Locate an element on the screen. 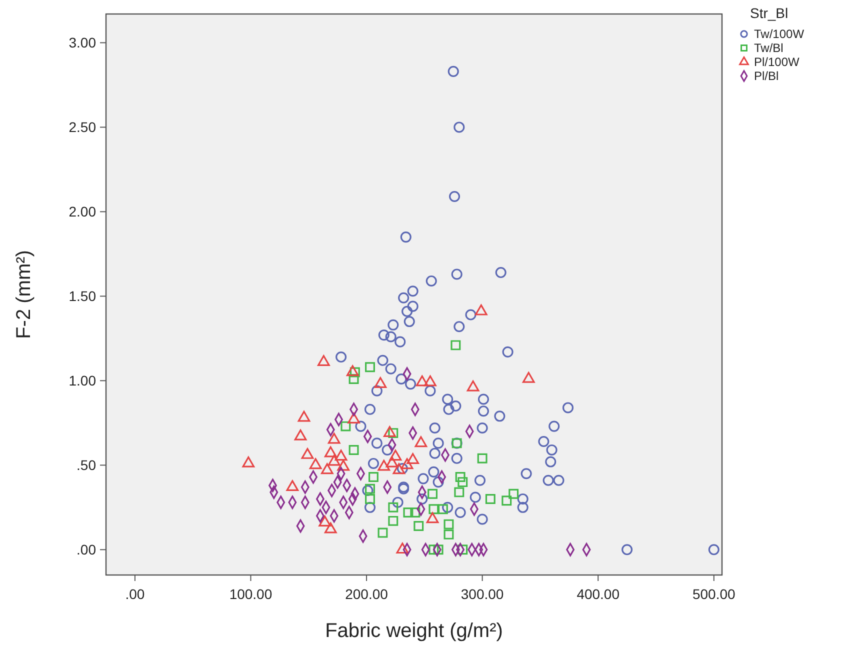 Image resolution: width=855 pixels, height=648 pixels. legend-label: Tw/100W is located at coordinates (779, 34).